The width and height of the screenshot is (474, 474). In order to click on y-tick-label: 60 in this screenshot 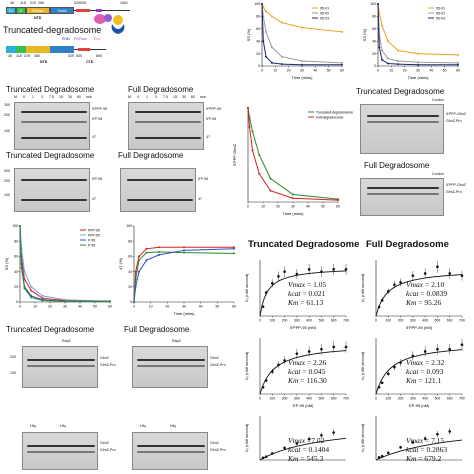, I will do `click(130, 257)`.